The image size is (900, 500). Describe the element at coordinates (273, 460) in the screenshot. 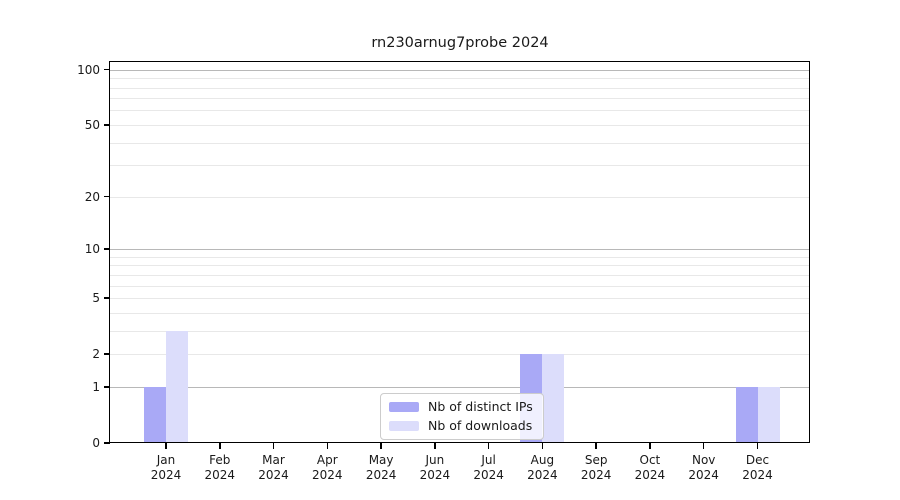

I see `x-tick-month: Mar` at that location.